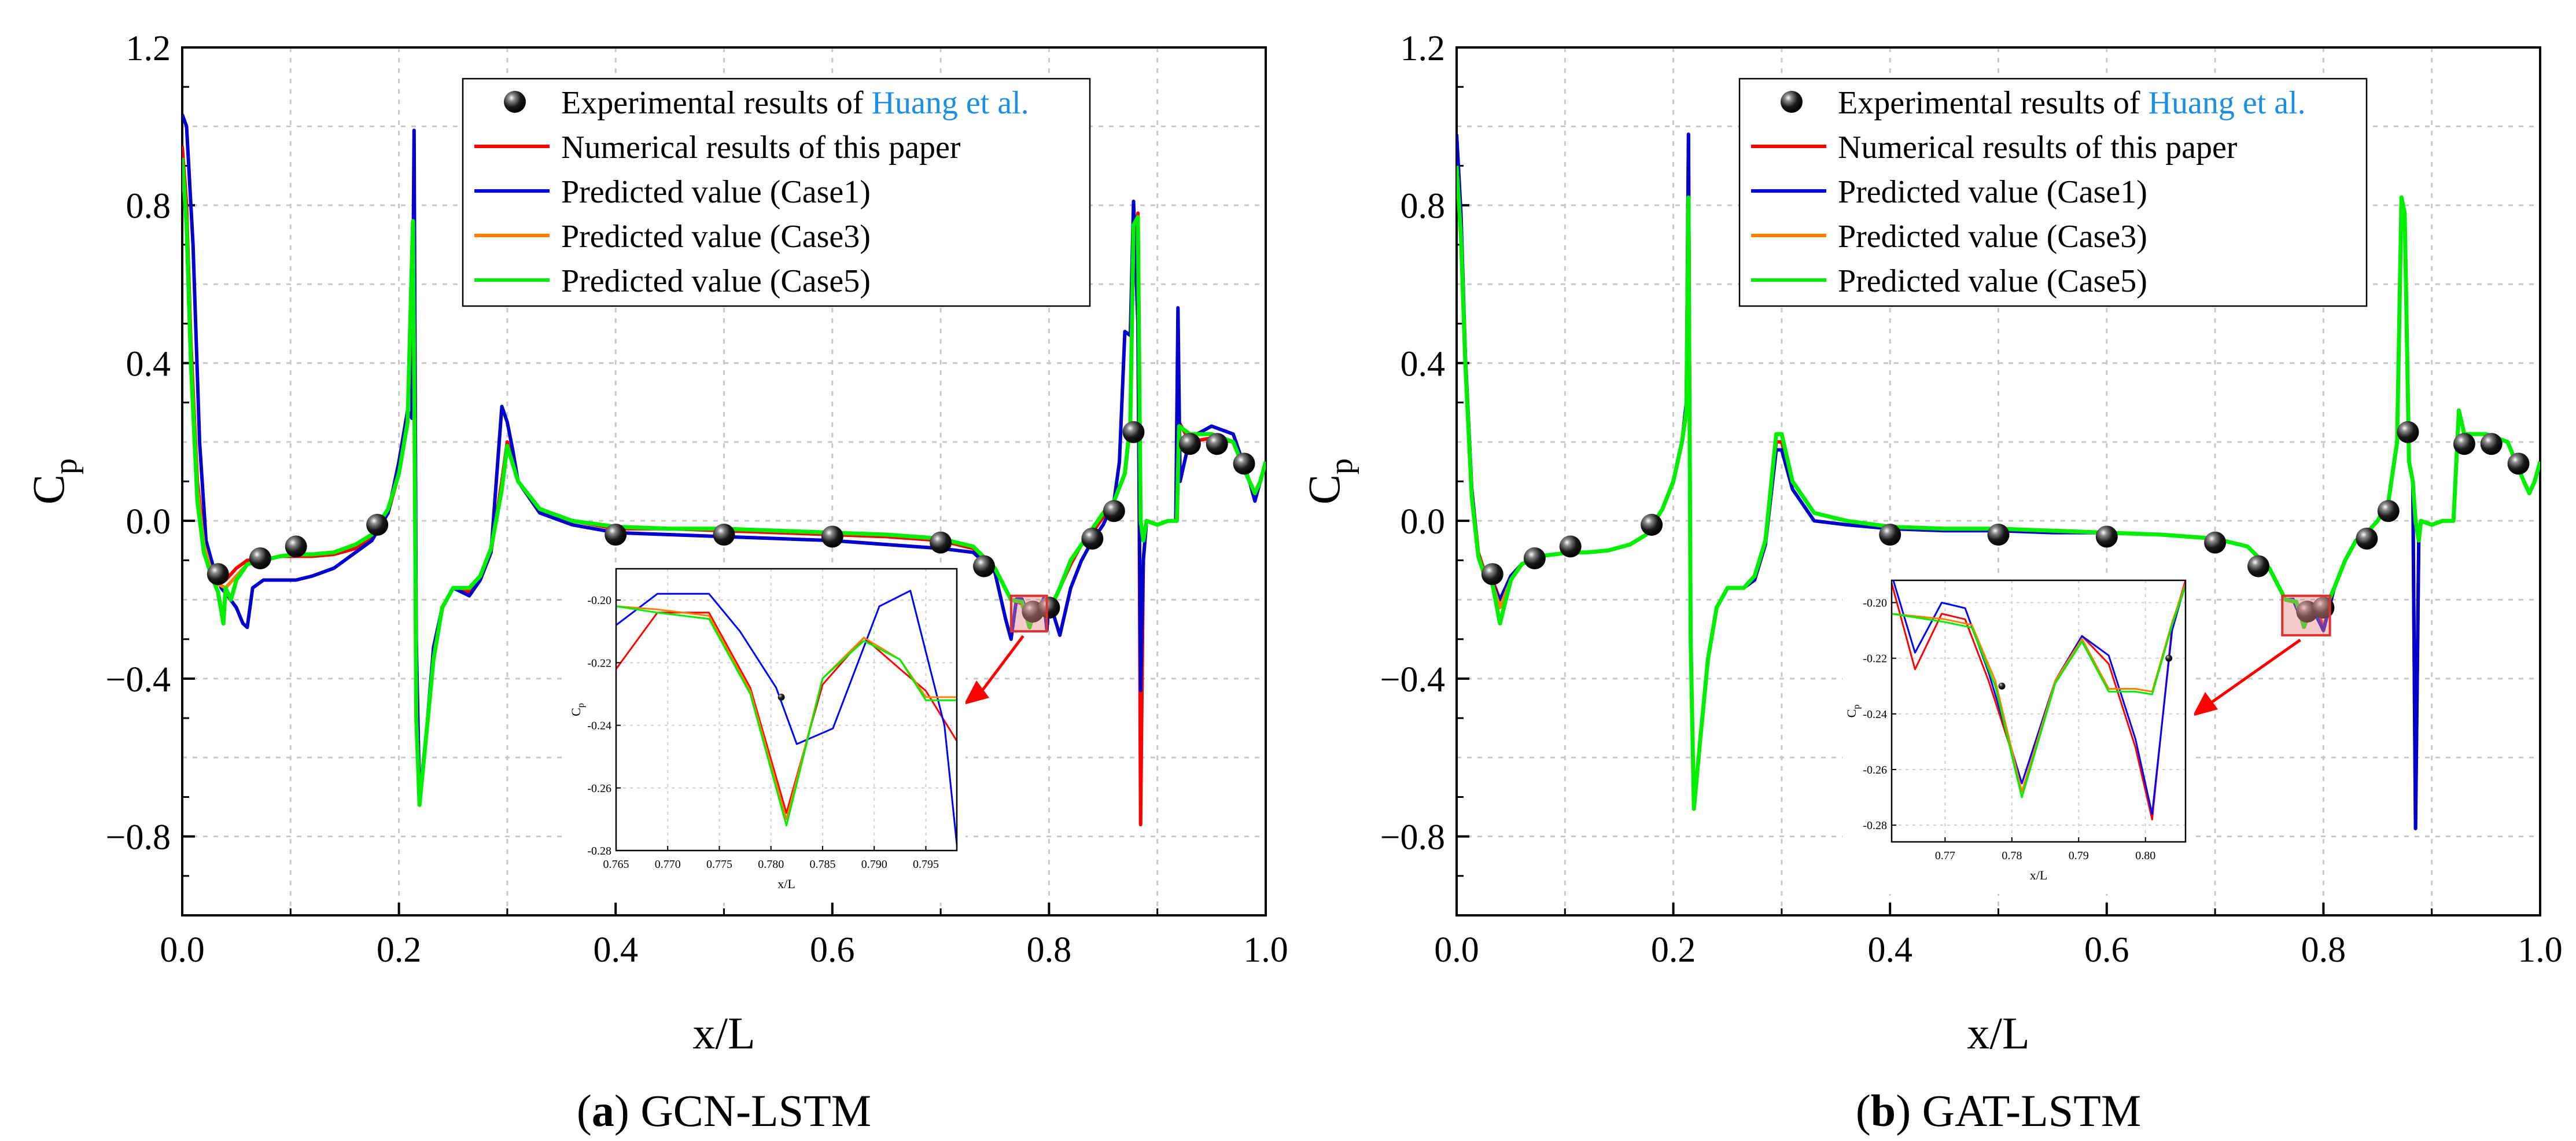 Image resolution: width=2576 pixels, height=1141 pixels. What do you see at coordinates (2255, 671) in the screenshot?
I see `zoom-arrow-line` at bounding box center [2255, 671].